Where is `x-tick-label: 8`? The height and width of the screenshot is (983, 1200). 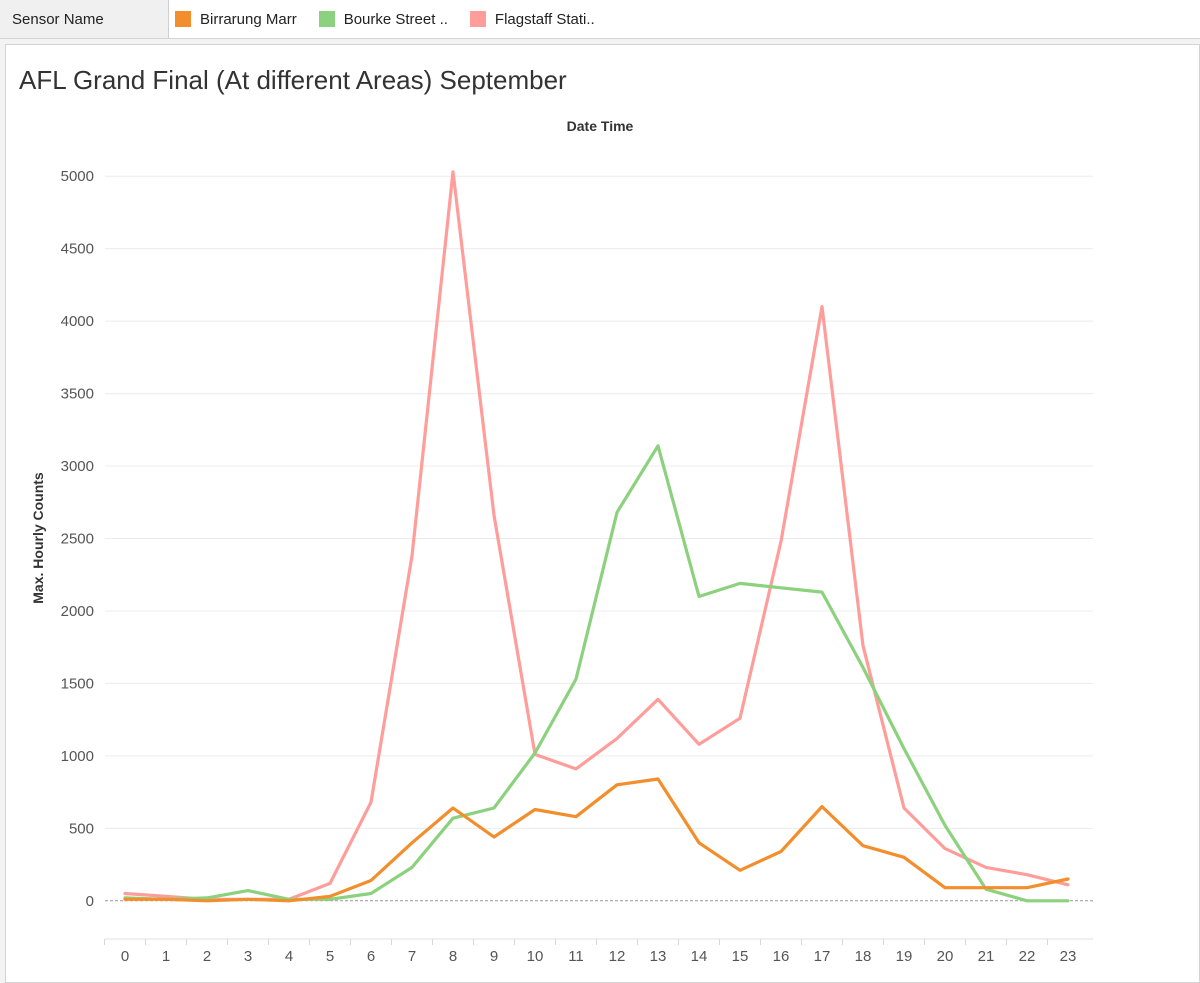
x-tick-label: 8 is located at coordinates (453, 956).